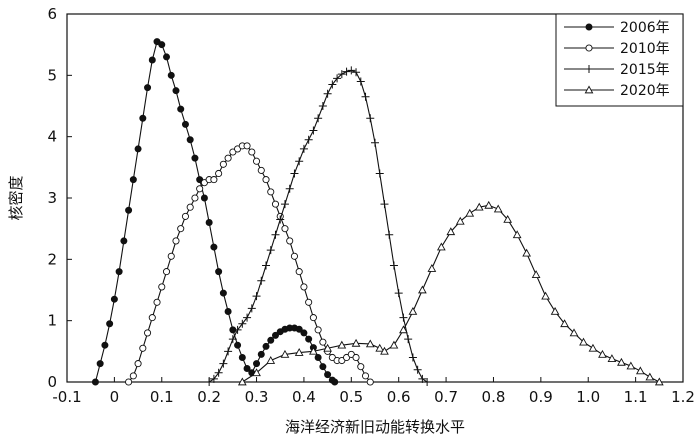 The width and height of the screenshot is (700, 445). What do you see at coordinates (636, 397) in the screenshot?
I see `x-tick-label: 1.1` at bounding box center [636, 397].